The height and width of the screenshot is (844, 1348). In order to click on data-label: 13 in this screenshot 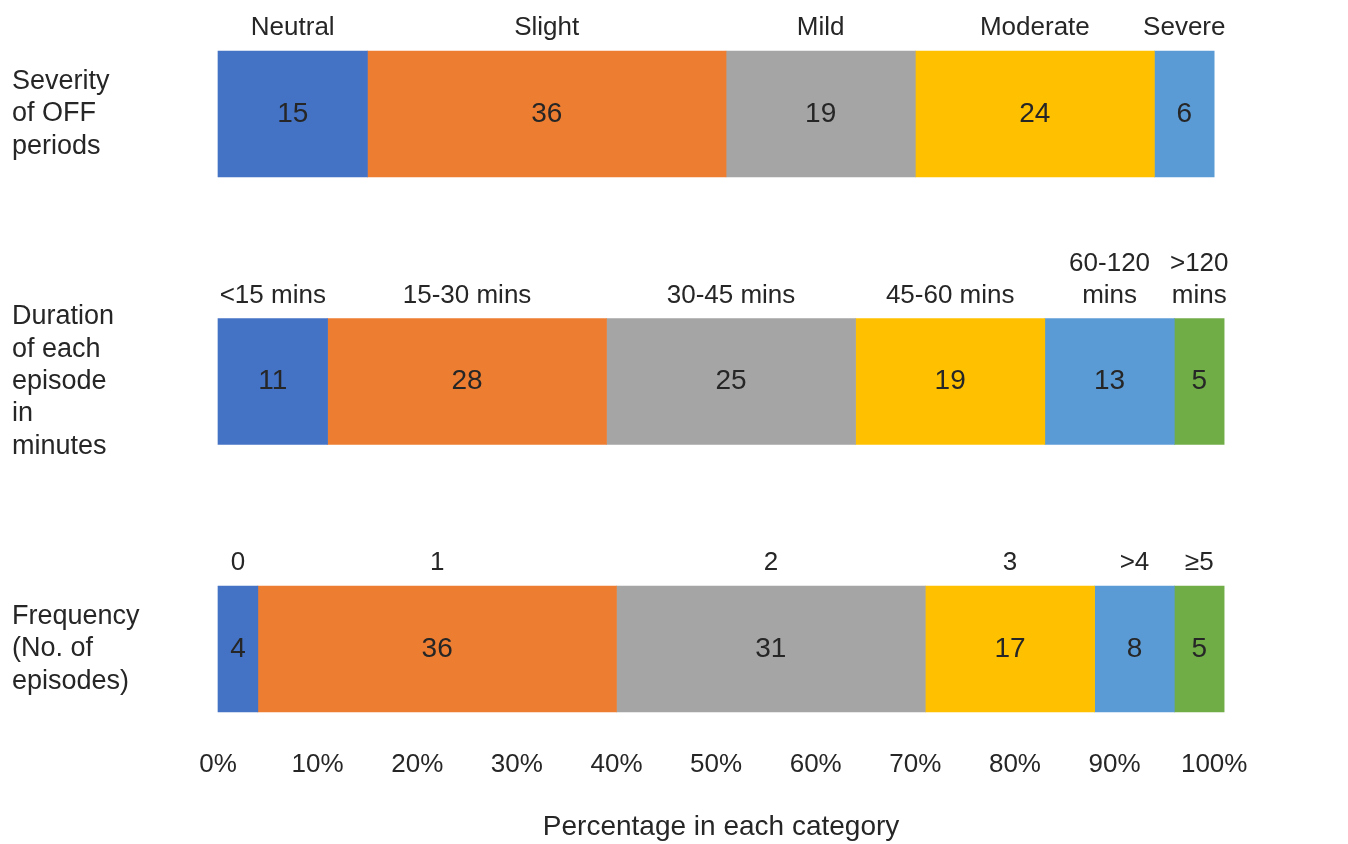, I will do `click(1110, 380)`.